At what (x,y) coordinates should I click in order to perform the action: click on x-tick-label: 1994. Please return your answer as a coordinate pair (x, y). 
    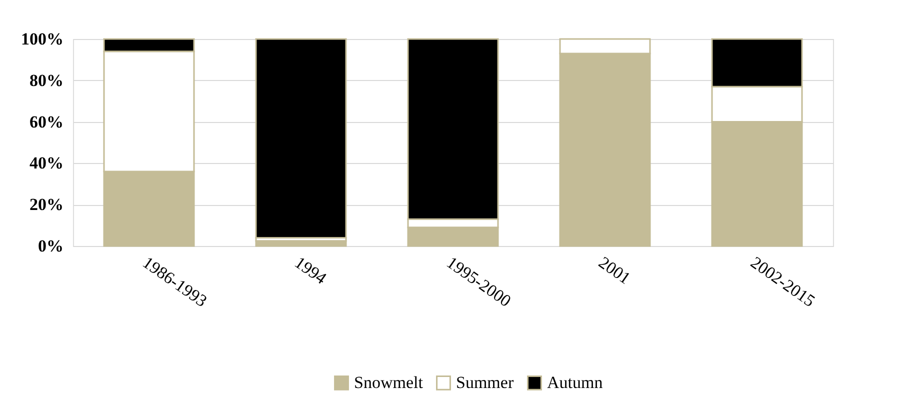
    Looking at the image, I should click on (310, 270).